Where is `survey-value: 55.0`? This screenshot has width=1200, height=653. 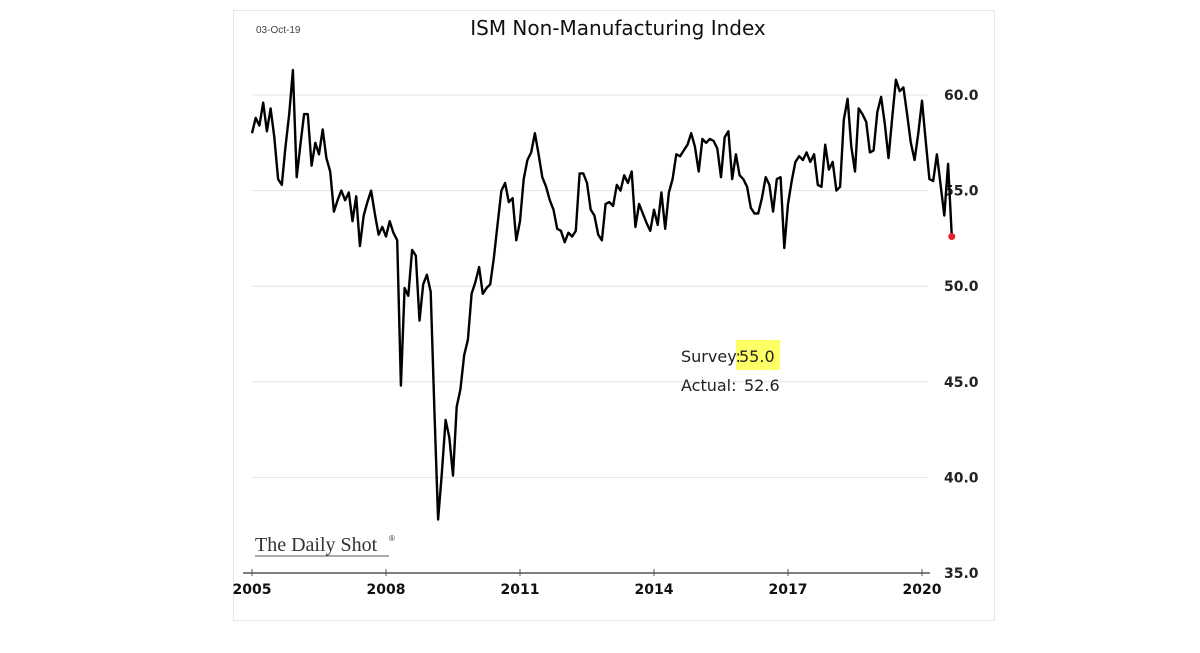
survey-value: 55.0 is located at coordinates (757, 356).